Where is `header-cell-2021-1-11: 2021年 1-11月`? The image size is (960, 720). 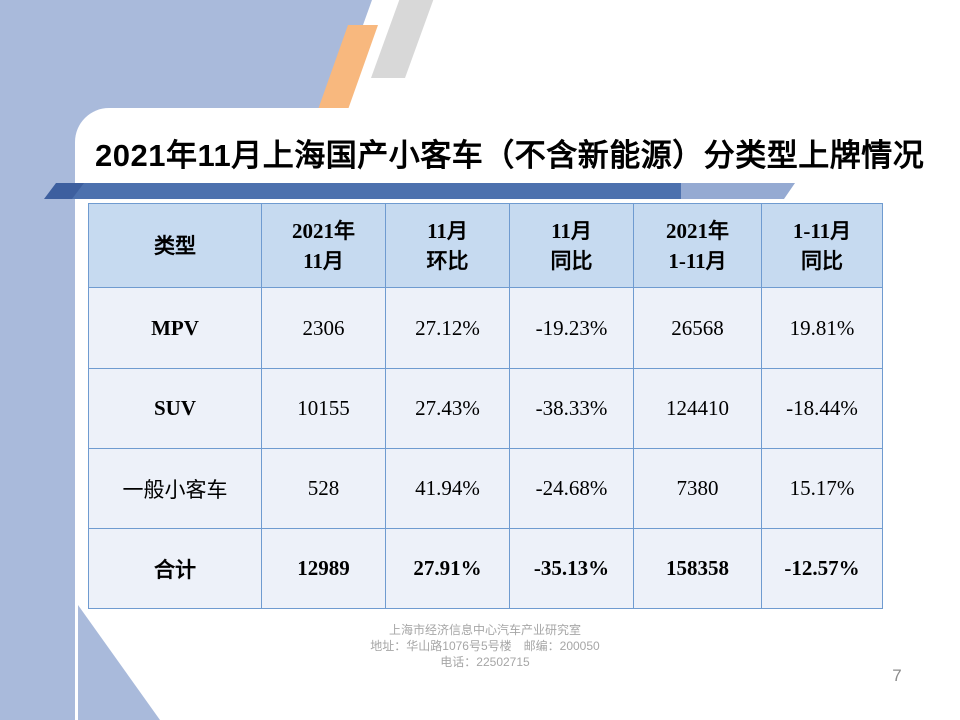
header-cell-2021-1-11: 2021年 1-11月 is located at coordinates (697, 245).